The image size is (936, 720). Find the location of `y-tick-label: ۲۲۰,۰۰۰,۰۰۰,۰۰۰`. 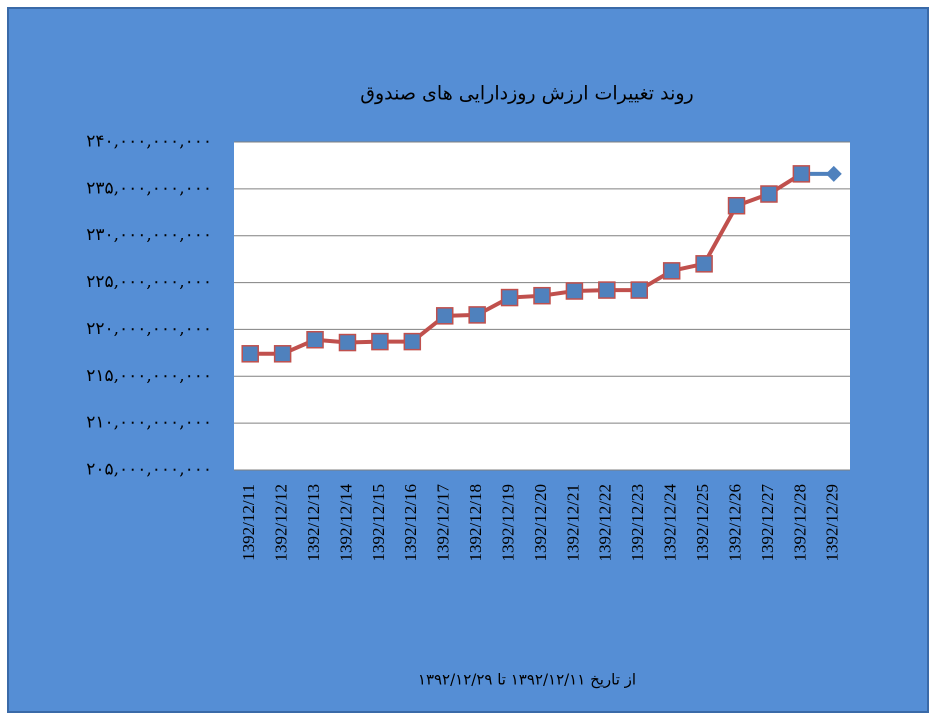

y-tick-label: ۲۲۰,۰۰۰,۰۰۰,۰۰۰ is located at coordinates (149, 329).